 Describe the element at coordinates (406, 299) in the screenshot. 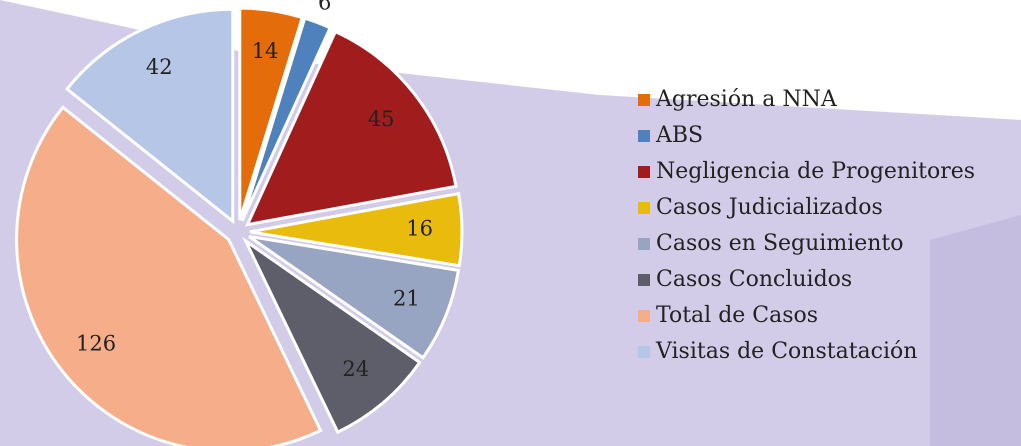

I see `data-label: 21` at that location.